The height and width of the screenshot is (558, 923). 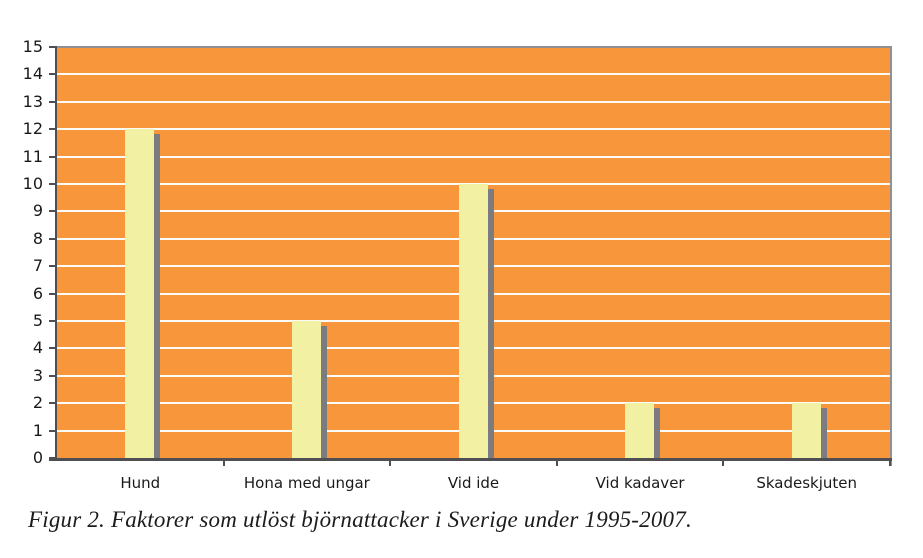 What do you see at coordinates (37, 238) in the screenshot?
I see `y-tick-label: 8` at bounding box center [37, 238].